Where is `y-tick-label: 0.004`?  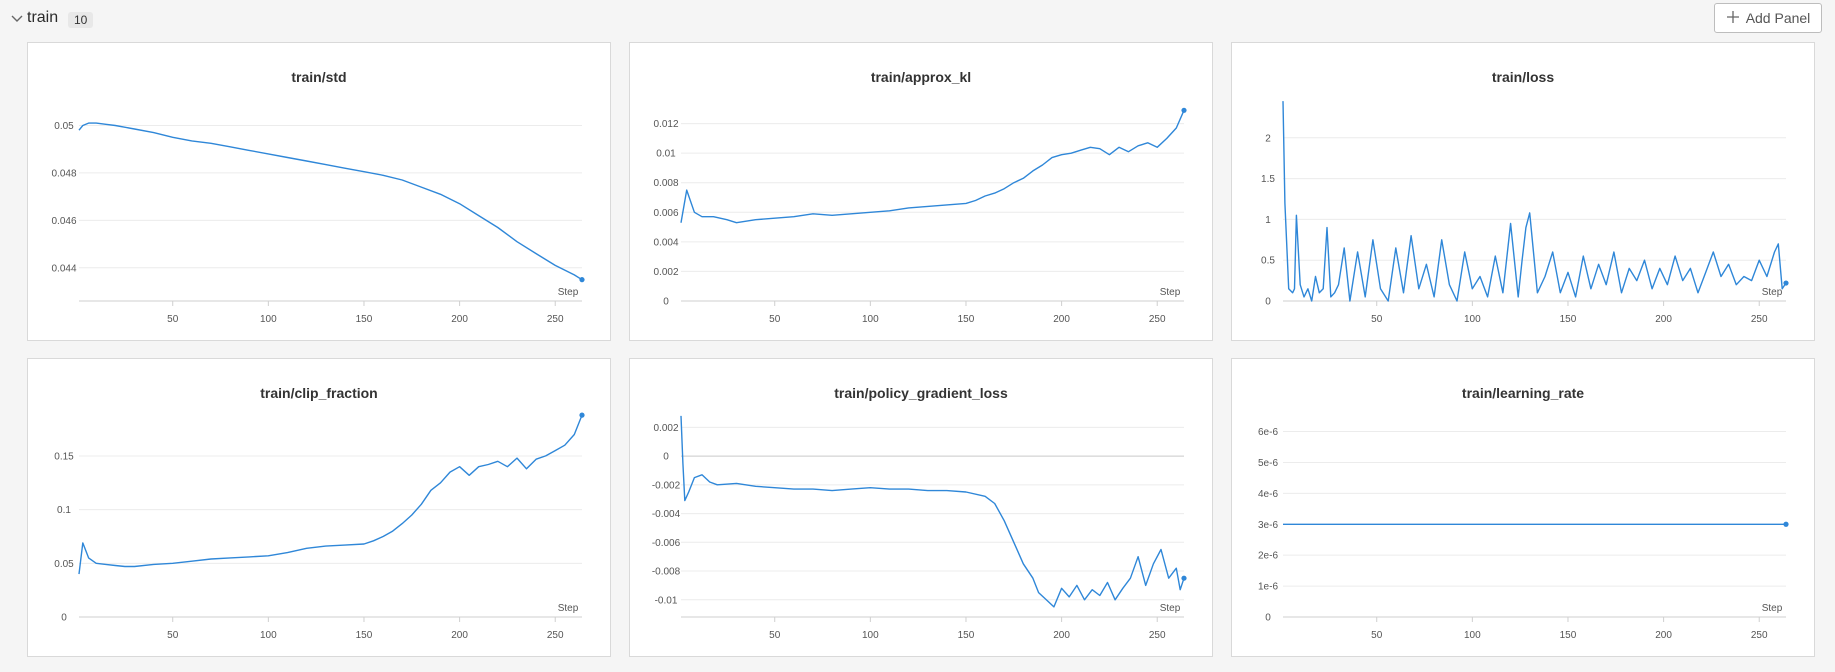
y-tick-label: 0.004 is located at coordinates (665, 242).